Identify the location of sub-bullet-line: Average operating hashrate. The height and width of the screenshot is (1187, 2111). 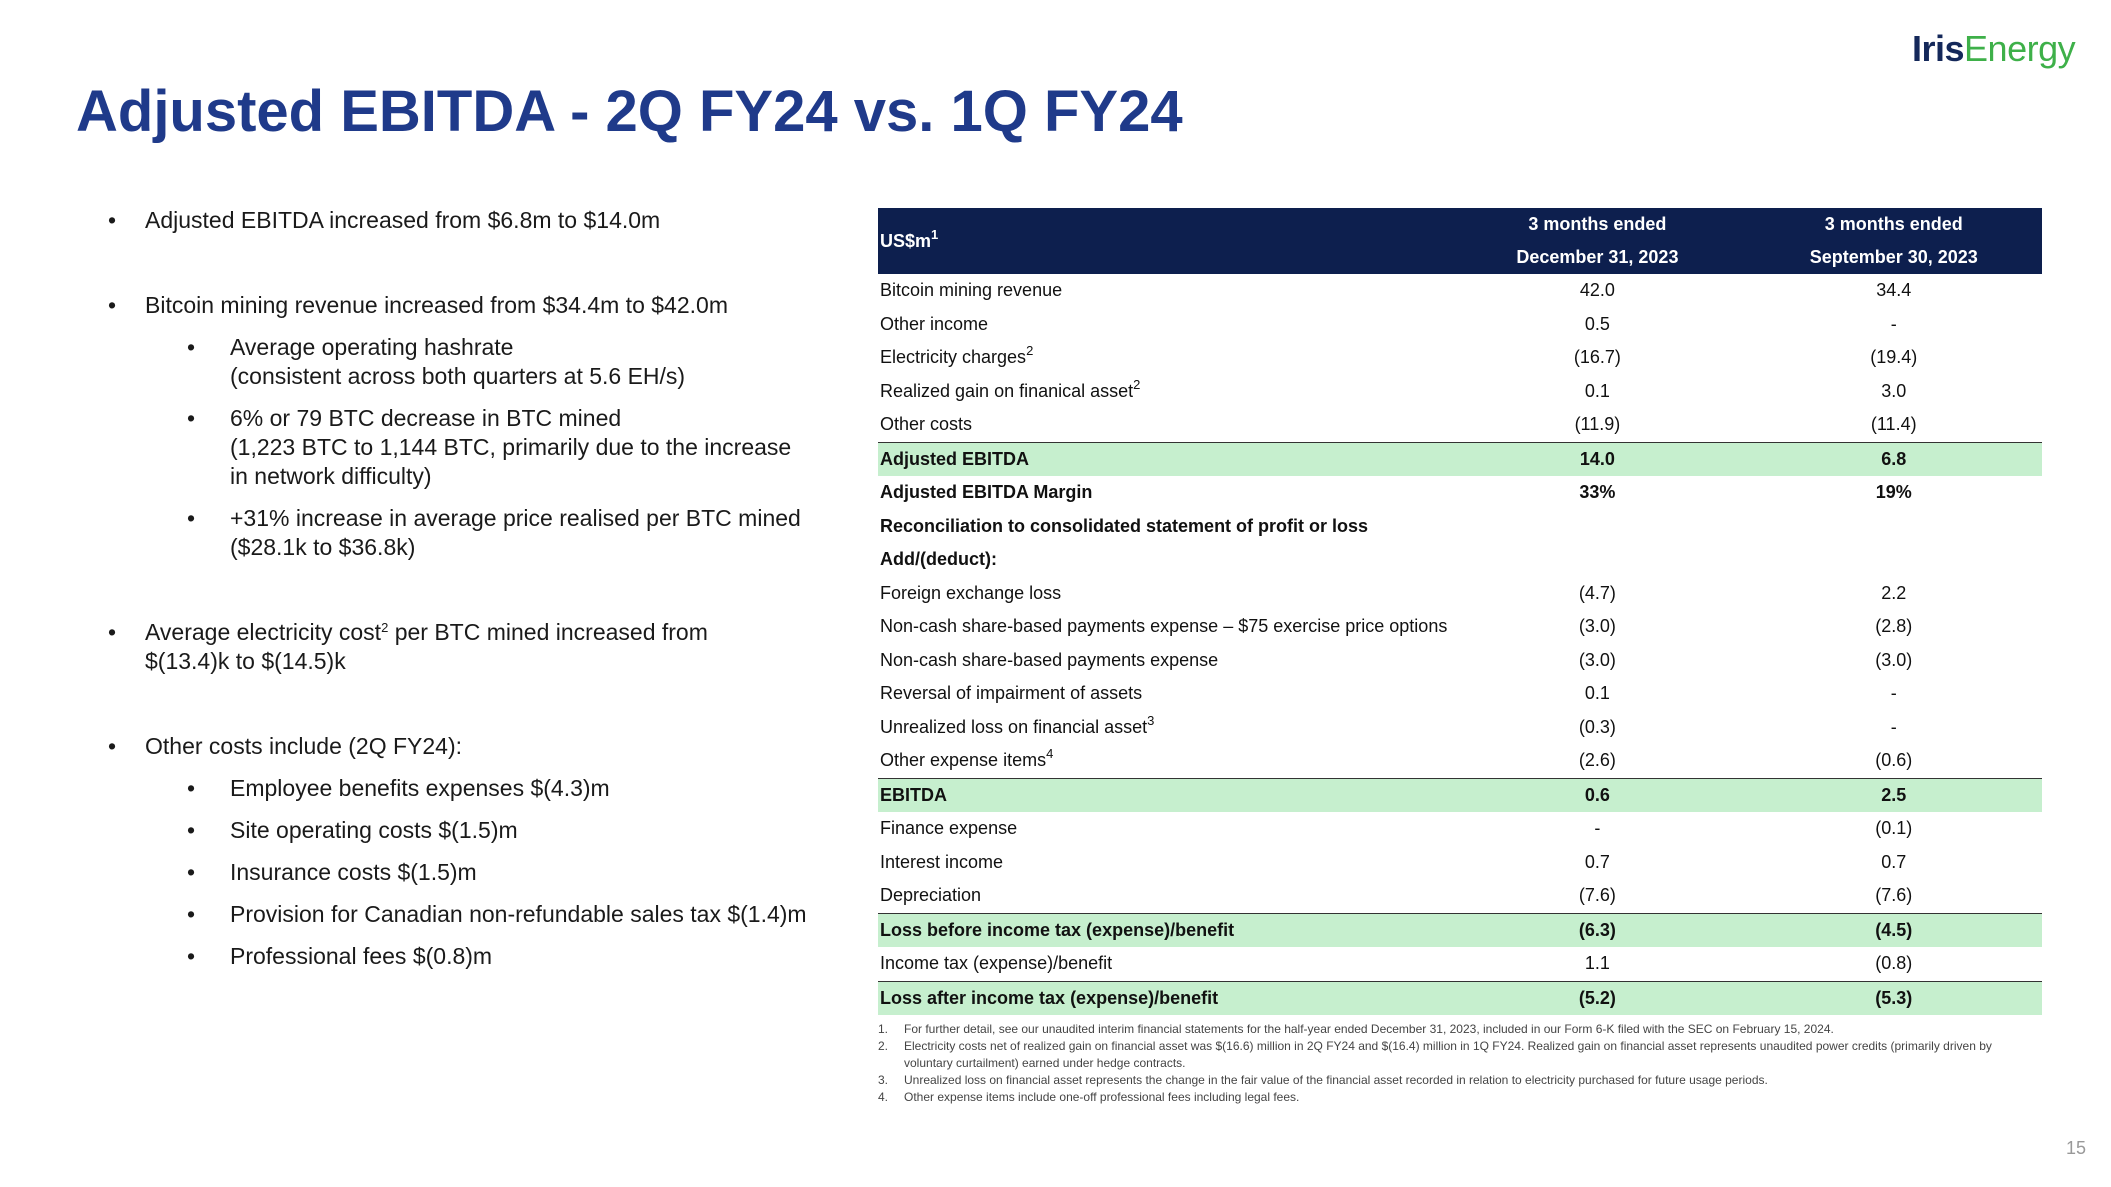
(372, 347).